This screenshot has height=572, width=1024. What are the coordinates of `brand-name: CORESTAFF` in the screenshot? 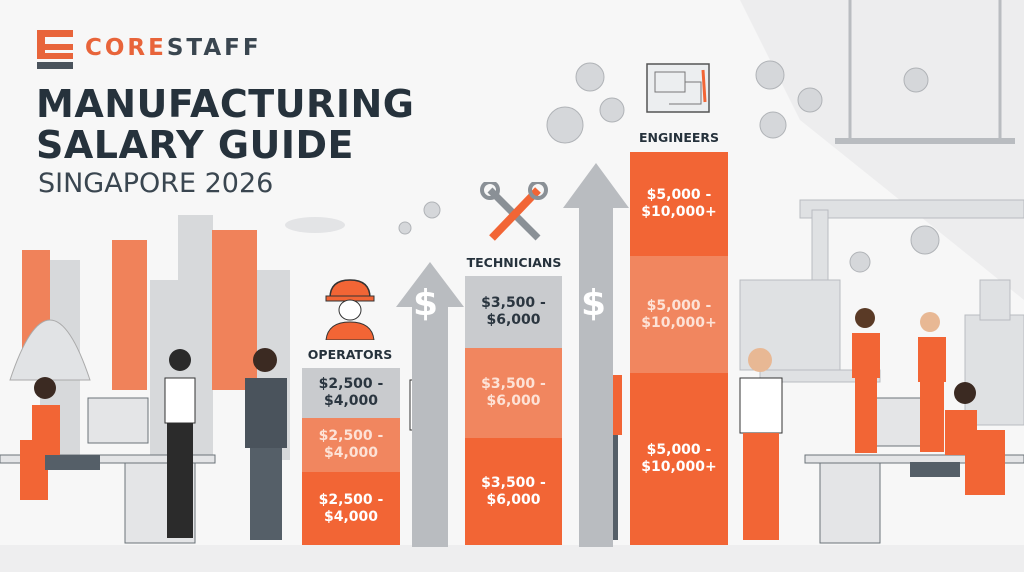 It's located at (173, 48).